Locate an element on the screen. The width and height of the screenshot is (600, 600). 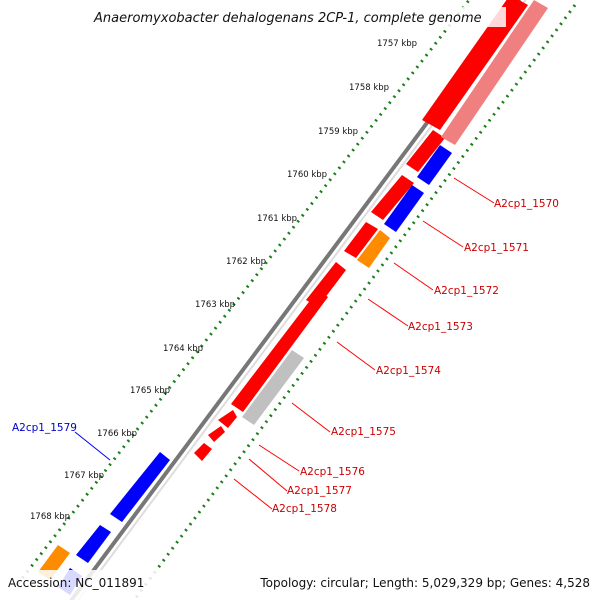
footer-backdrop is located at coordinates (300, 585).